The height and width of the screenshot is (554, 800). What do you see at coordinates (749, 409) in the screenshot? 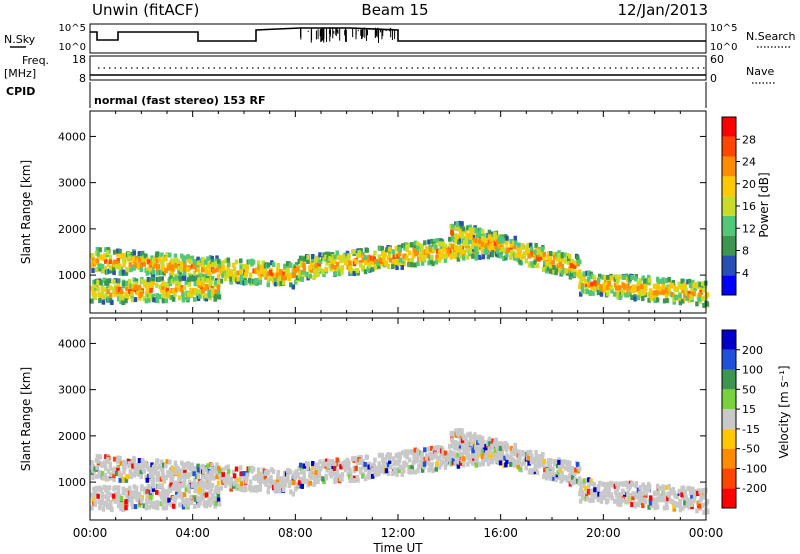
I see `velocity-cbar-tick-4: 15` at bounding box center [749, 409].